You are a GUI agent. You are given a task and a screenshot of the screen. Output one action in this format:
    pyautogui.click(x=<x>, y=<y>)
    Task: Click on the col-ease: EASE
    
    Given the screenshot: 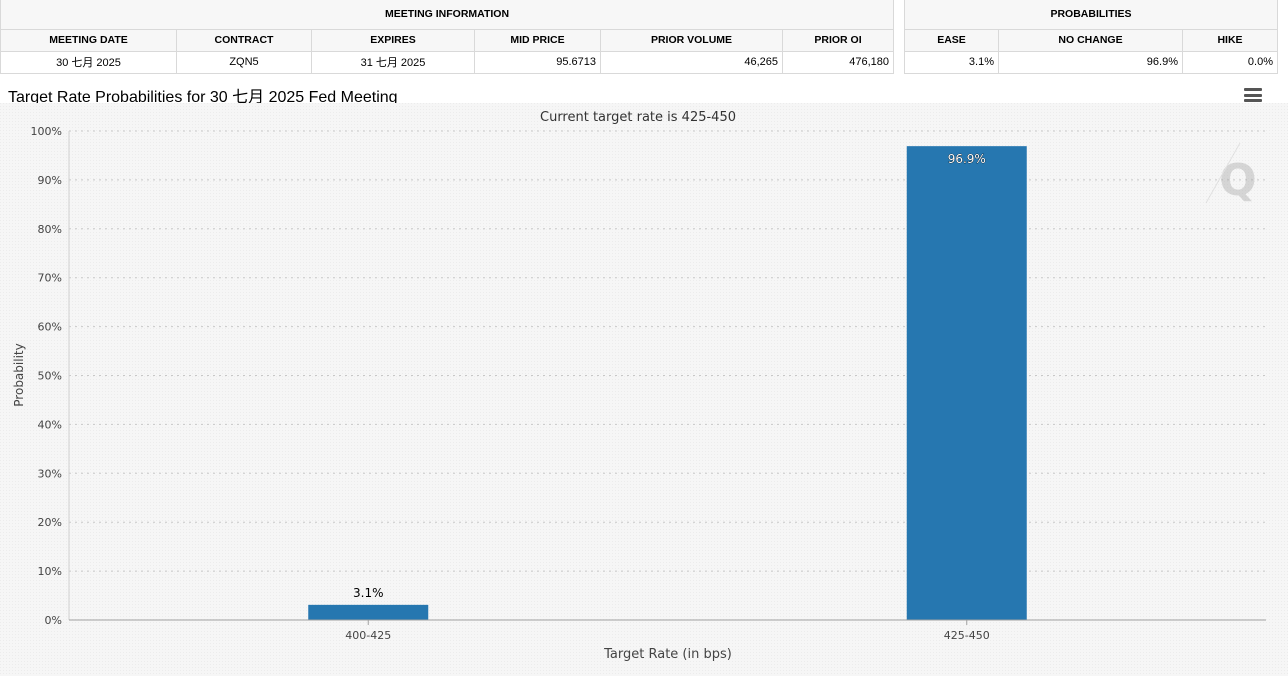 What is the action you would take?
    pyautogui.click(x=951, y=40)
    